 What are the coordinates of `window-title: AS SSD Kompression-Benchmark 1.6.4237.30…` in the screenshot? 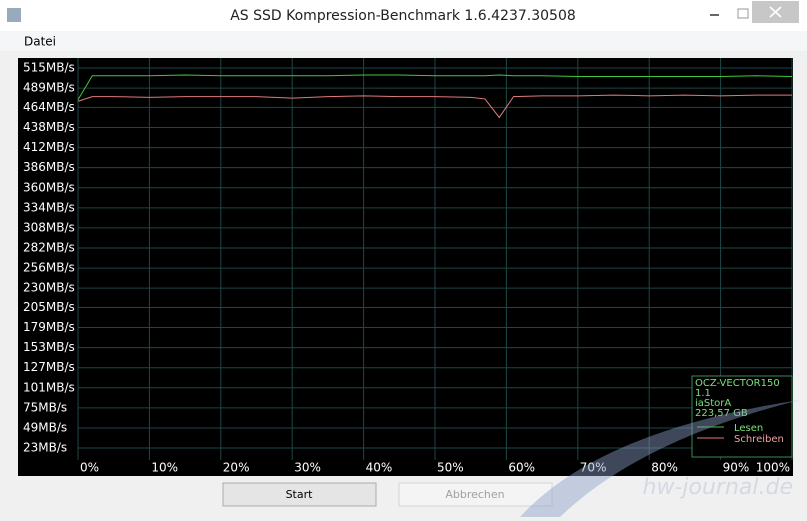 It's located at (403, 16).